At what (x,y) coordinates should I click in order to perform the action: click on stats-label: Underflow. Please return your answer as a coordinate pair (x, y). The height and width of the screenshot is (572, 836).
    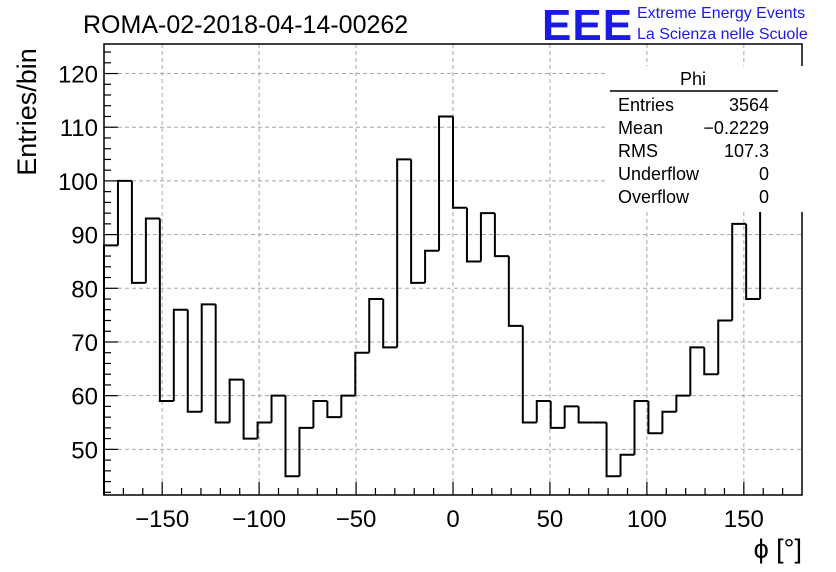
    Looking at the image, I should click on (659, 174).